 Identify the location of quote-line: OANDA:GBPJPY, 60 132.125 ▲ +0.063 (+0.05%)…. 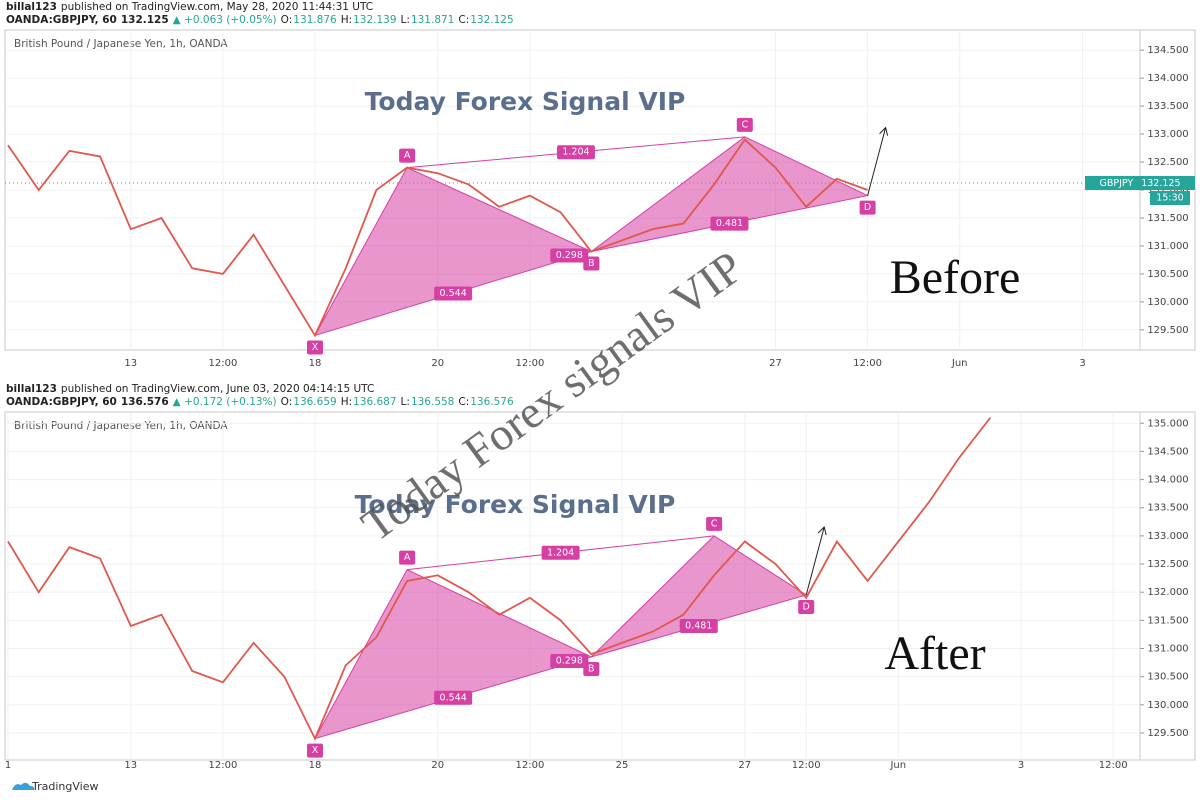
(260, 20).